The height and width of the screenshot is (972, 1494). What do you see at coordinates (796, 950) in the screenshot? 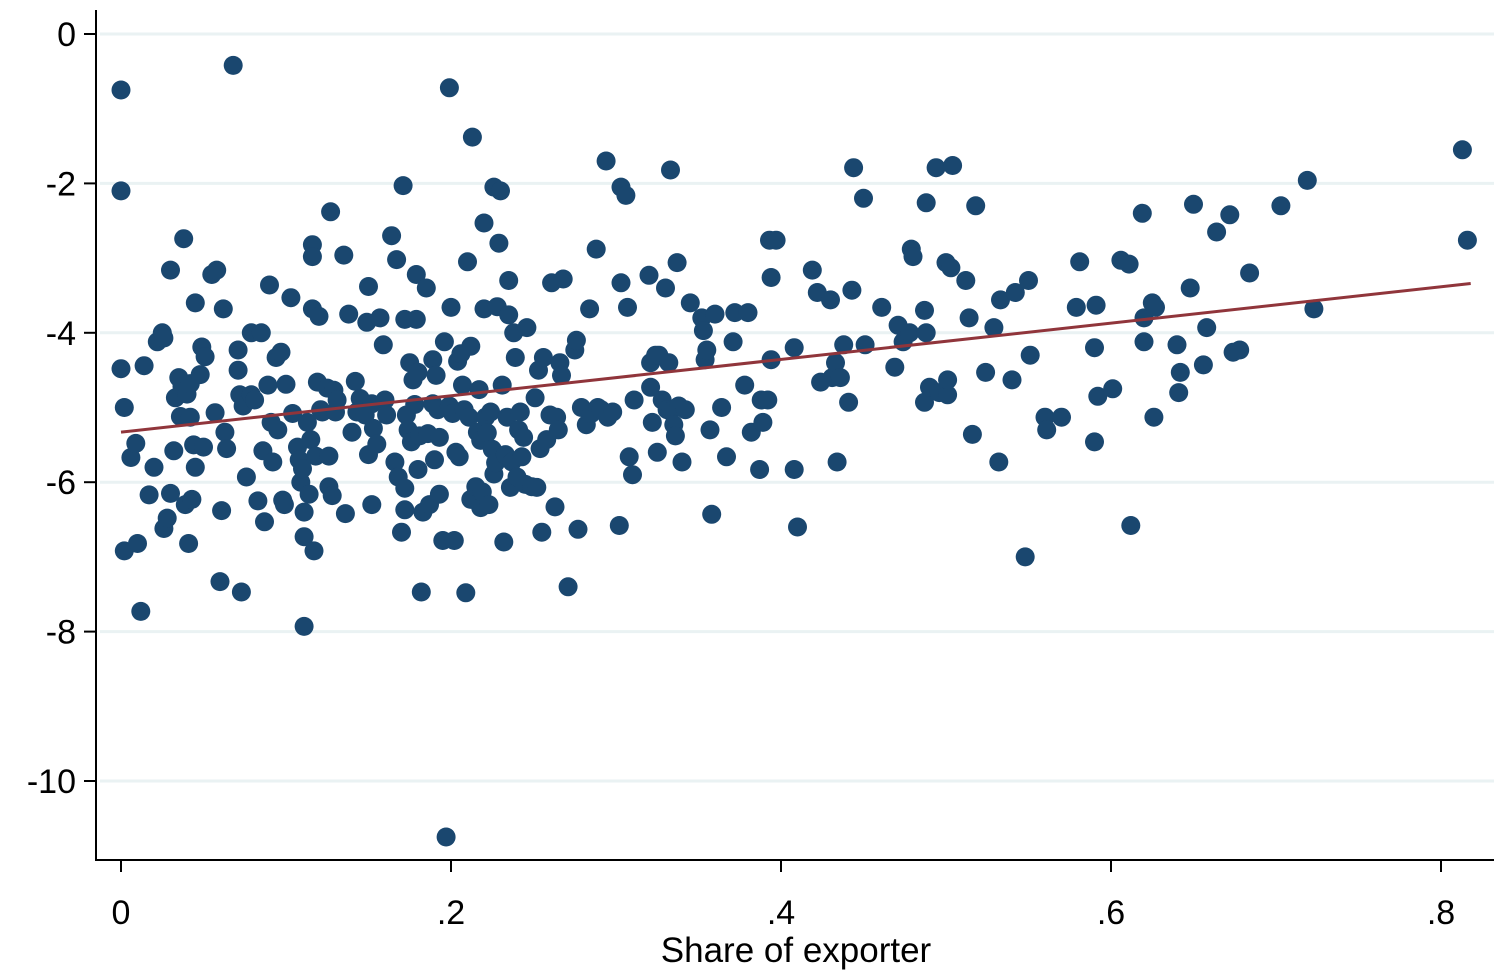
I see `x-axis-title: Share of exporter` at bounding box center [796, 950].